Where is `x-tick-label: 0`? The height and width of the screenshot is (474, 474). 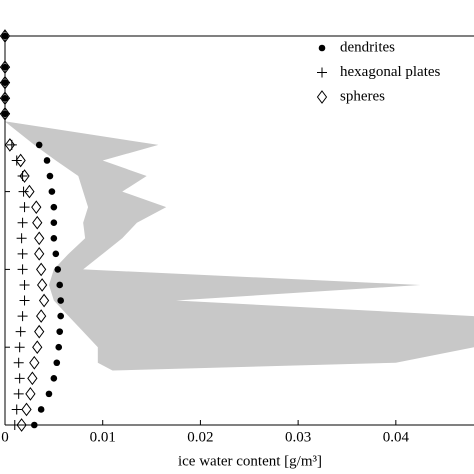 x-tick-label: 0 is located at coordinates (5, 437).